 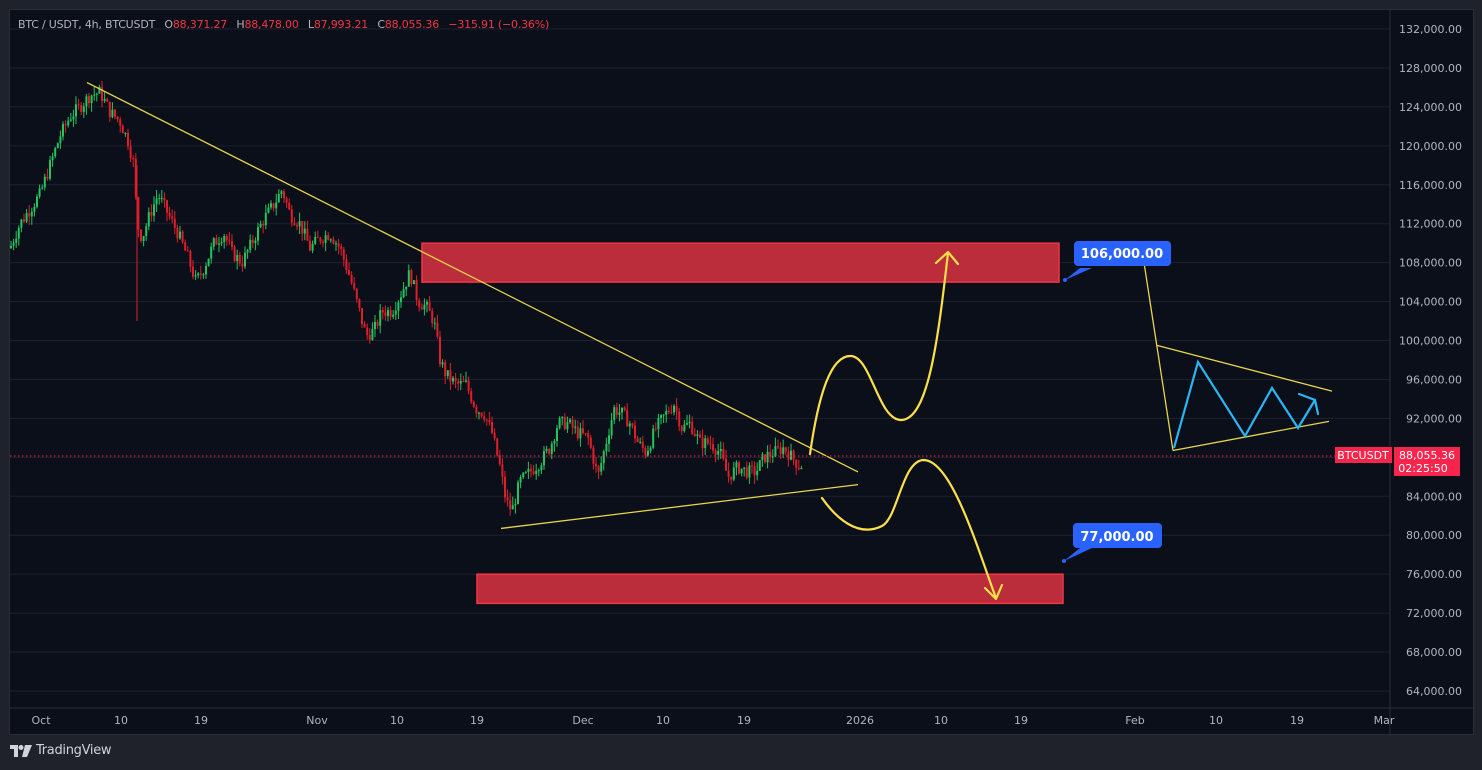 I want to click on target-up-label: 106,000.00, so click(x=1122, y=254).